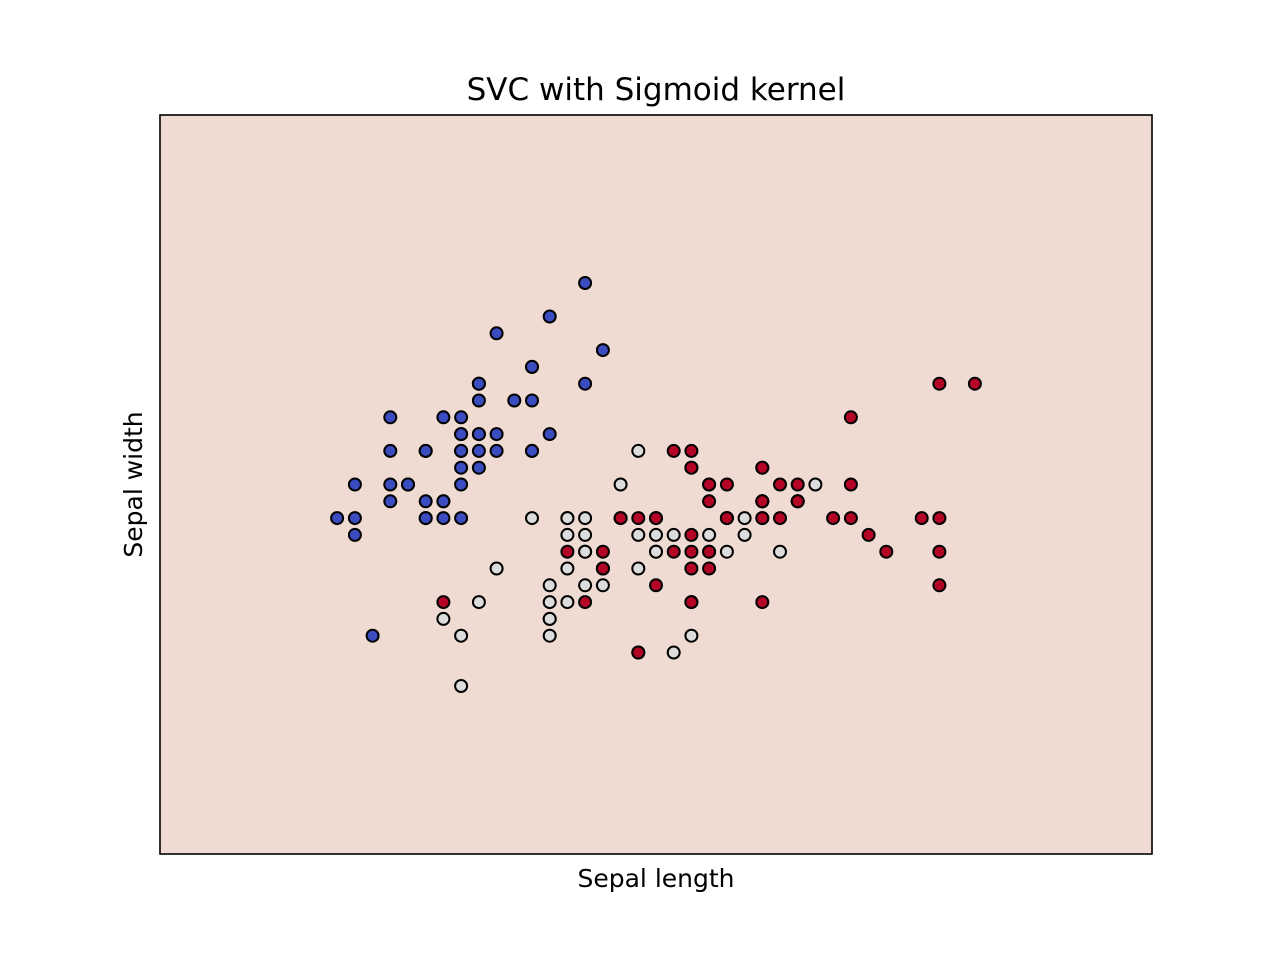 The height and width of the screenshot is (960, 1280). Describe the element at coordinates (133, 484) in the screenshot. I see `y-axis-label: Sepal width` at that location.